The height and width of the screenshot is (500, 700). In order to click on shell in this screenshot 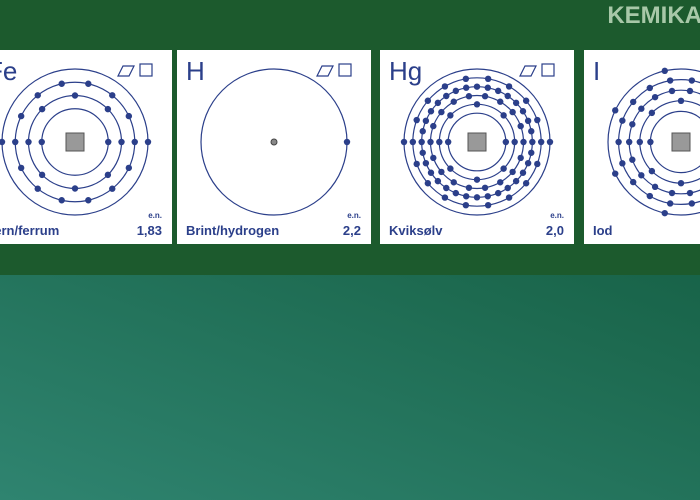, I will do `click(653, 142)`.